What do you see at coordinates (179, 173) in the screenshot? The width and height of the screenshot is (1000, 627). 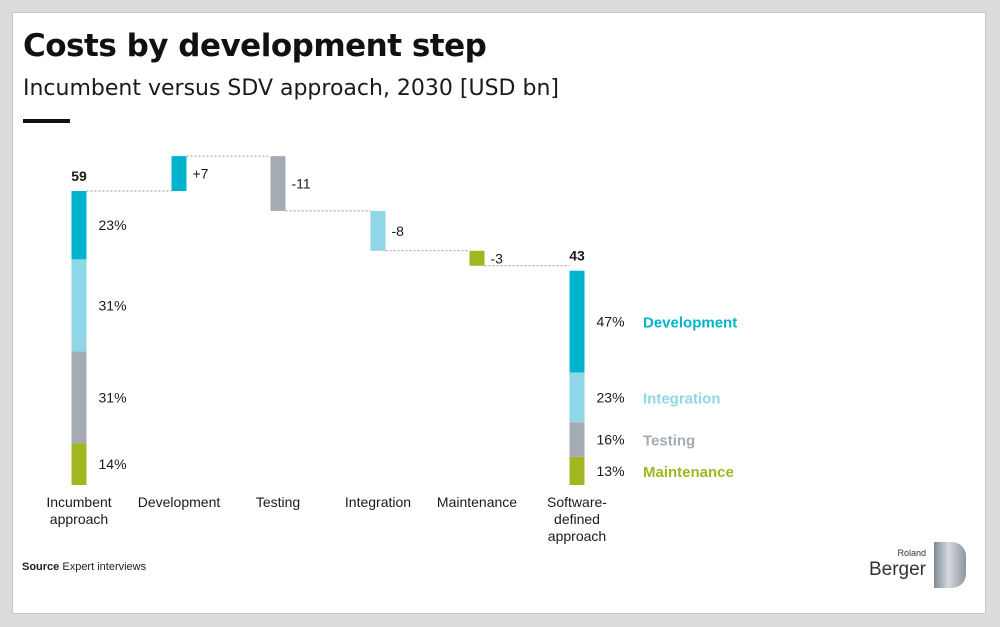 I see `step-bar-development` at bounding box center [179, 173].